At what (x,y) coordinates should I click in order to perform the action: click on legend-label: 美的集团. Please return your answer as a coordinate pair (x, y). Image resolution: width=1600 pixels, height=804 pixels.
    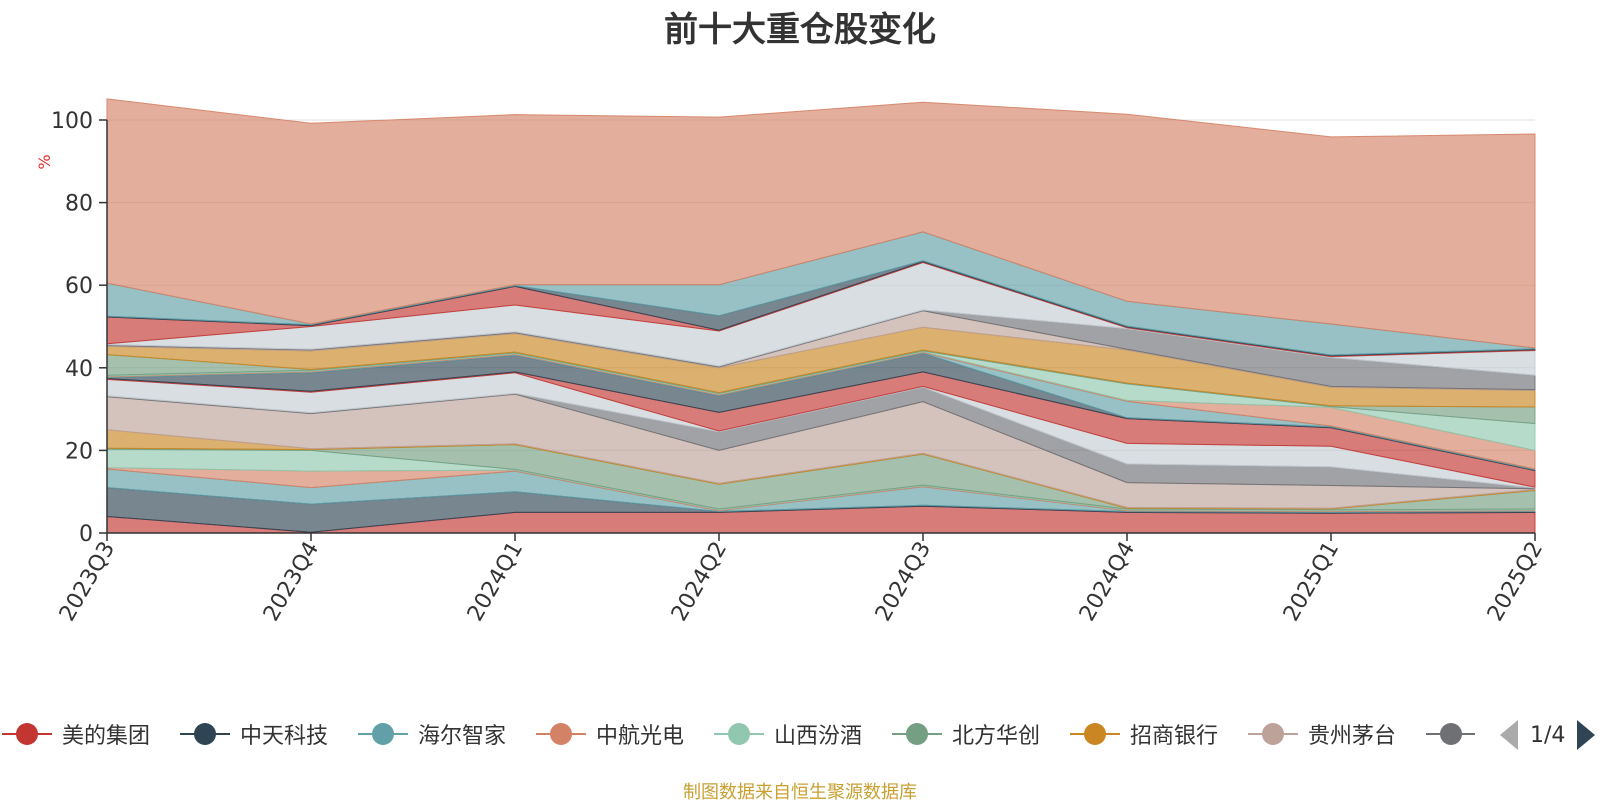
    Looking at the image, I should click on (106, 736).